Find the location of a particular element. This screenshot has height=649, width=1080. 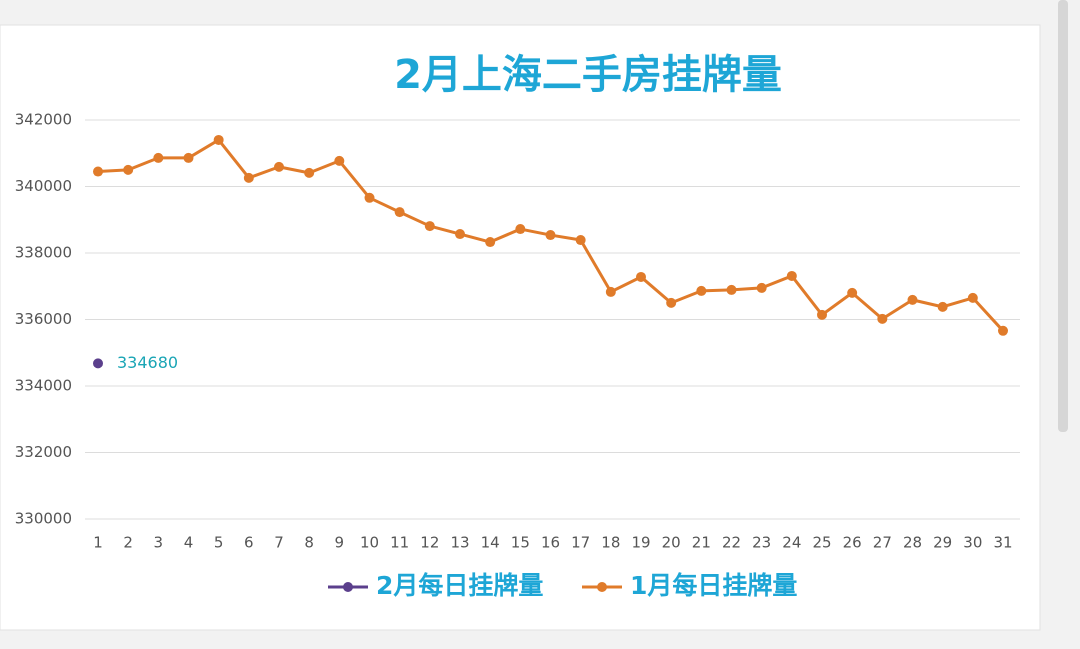

x-tick-label: 25 is located at coordinates (821, 543).